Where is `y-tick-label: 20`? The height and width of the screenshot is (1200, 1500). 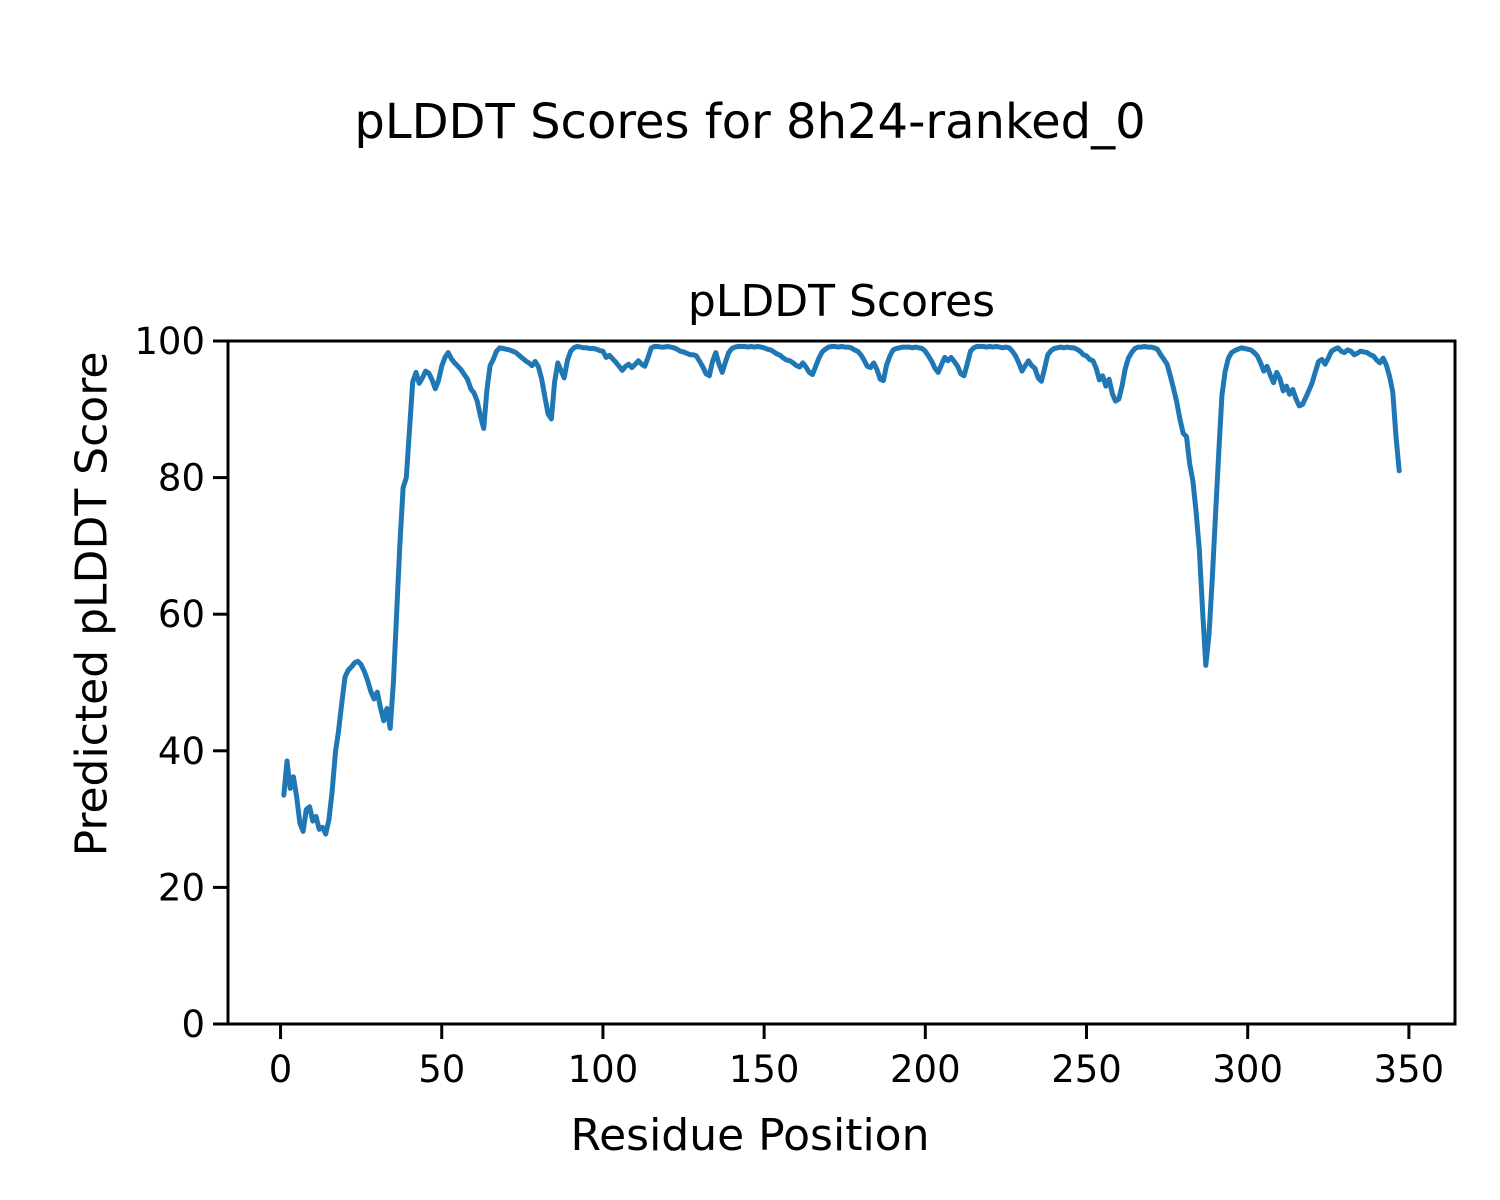 y-tick-label: 20 is located at coordinates (181, 887).